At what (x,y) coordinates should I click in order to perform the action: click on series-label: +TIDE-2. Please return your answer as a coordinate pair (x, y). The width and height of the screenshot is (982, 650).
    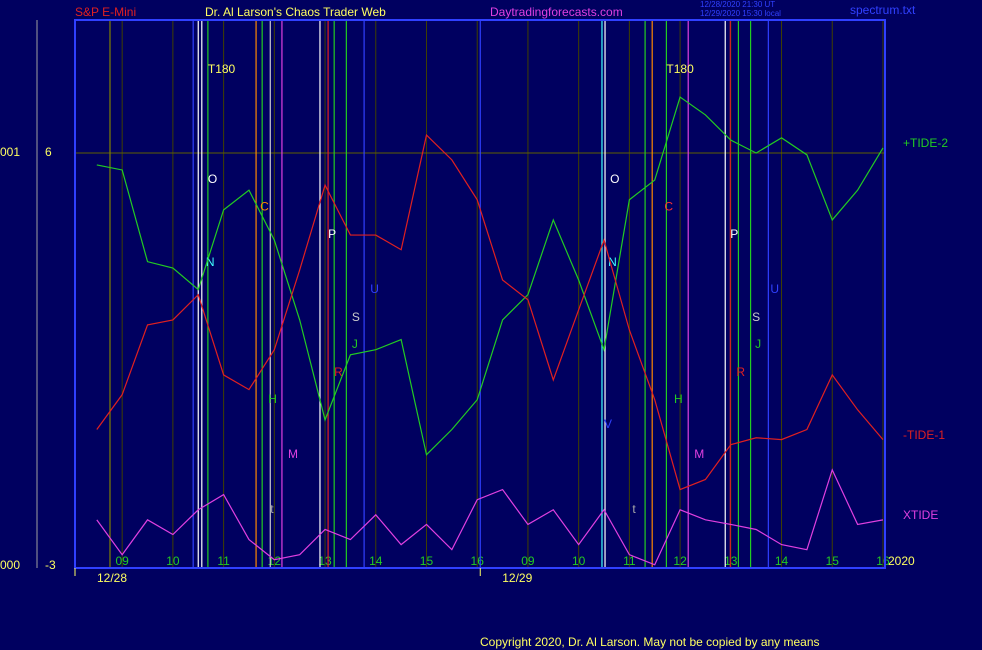
    Looking at the image, I should click on (925, 143).